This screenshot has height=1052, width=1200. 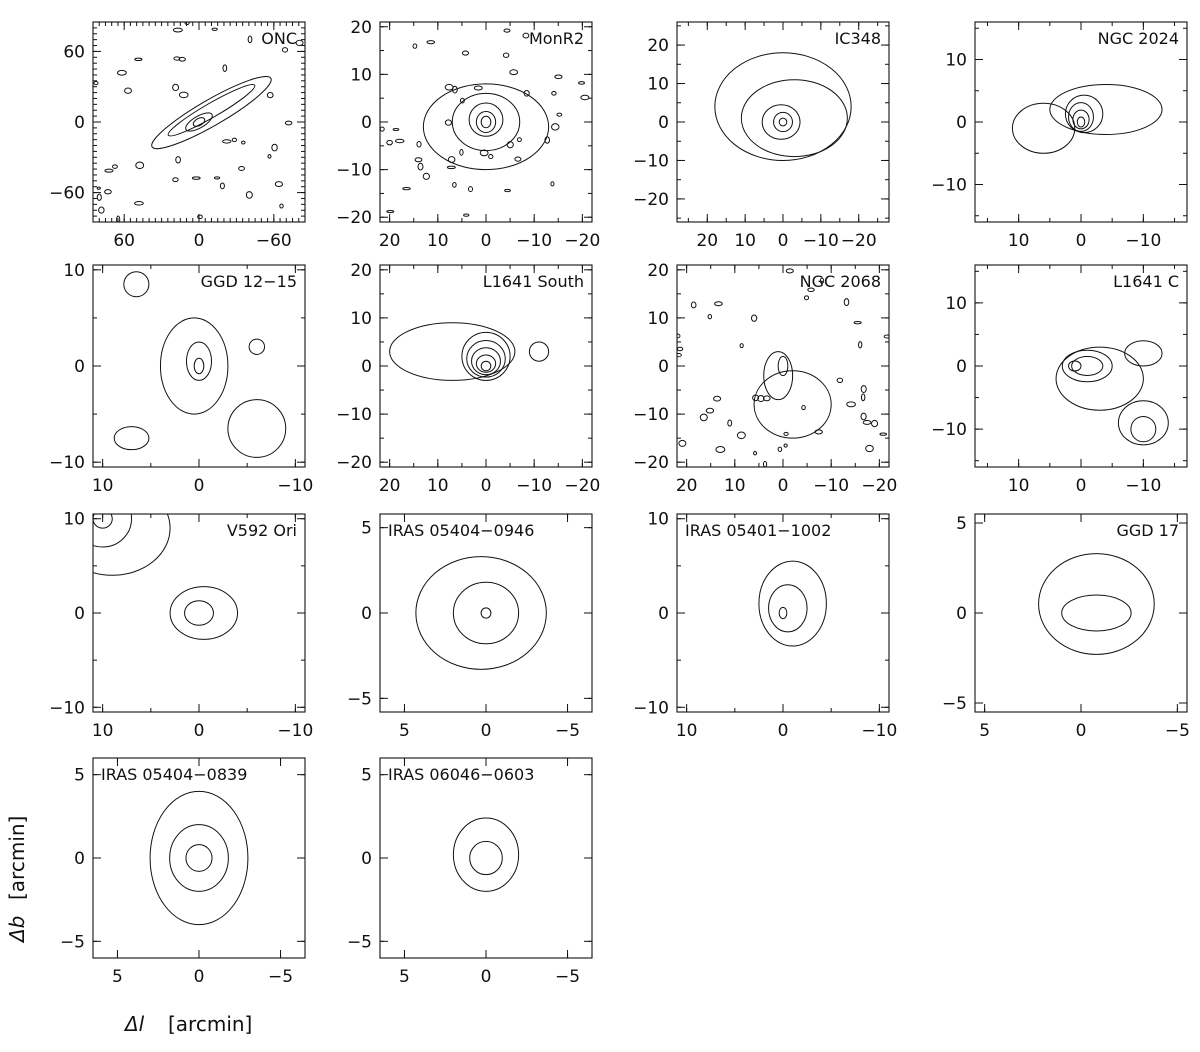 I want to click on panel: 20 10 0 −10 −20 20 10 0 −10 −20 NGC 2068, so click(x=765, y=378).